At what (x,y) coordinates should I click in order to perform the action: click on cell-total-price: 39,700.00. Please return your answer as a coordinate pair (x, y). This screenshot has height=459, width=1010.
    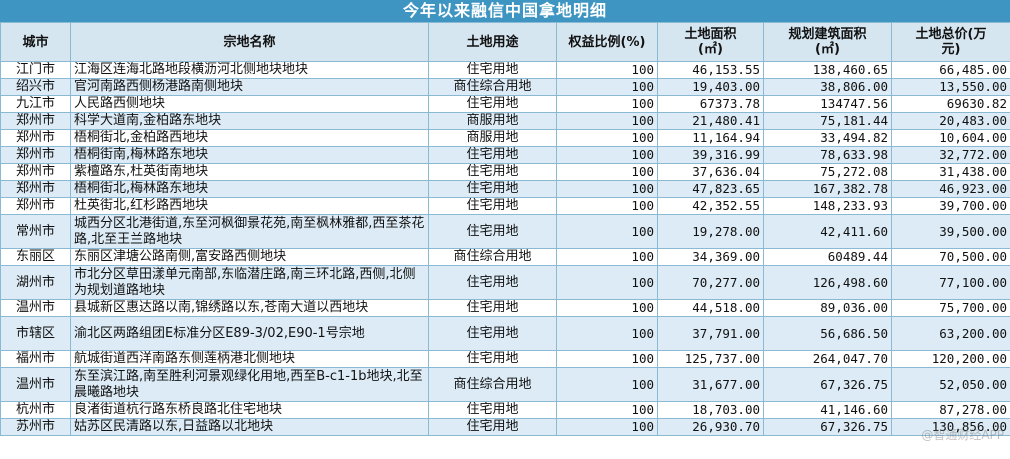
    Looking at the image, I should click on (950, 206).